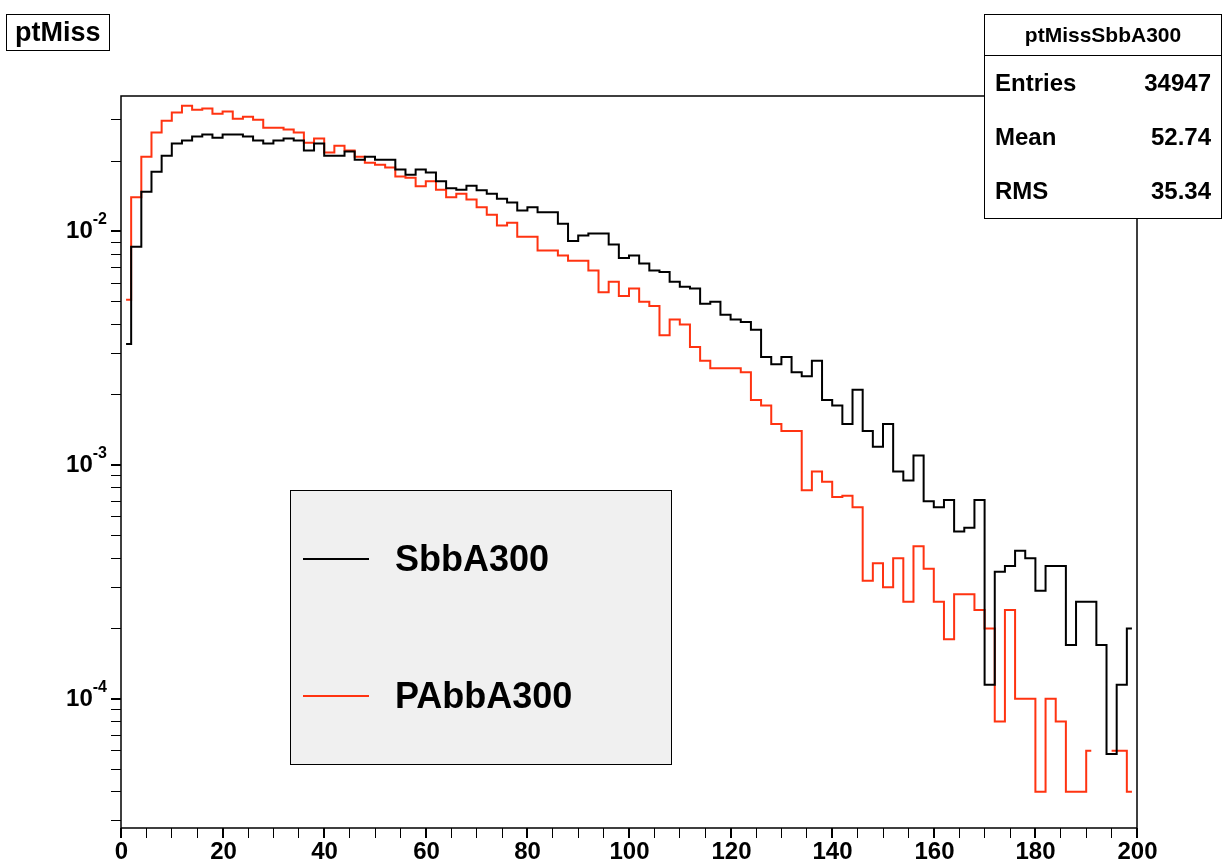 This screenshot has height=864, width=1226. I want to click on x-tick-label: 100, so click(629, 850).